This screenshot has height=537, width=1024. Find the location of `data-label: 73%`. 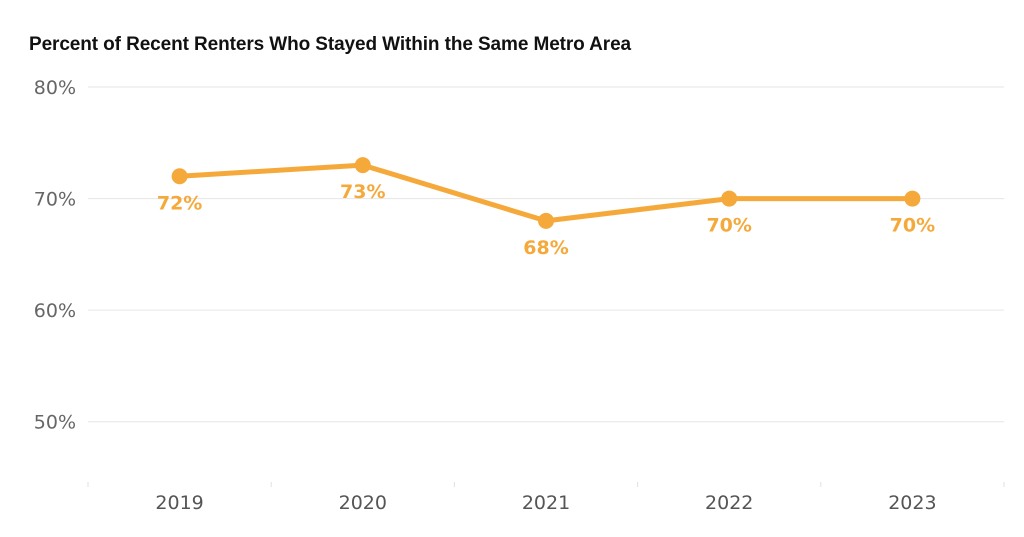

data-label: 73% is located at coordinates (362, 192).